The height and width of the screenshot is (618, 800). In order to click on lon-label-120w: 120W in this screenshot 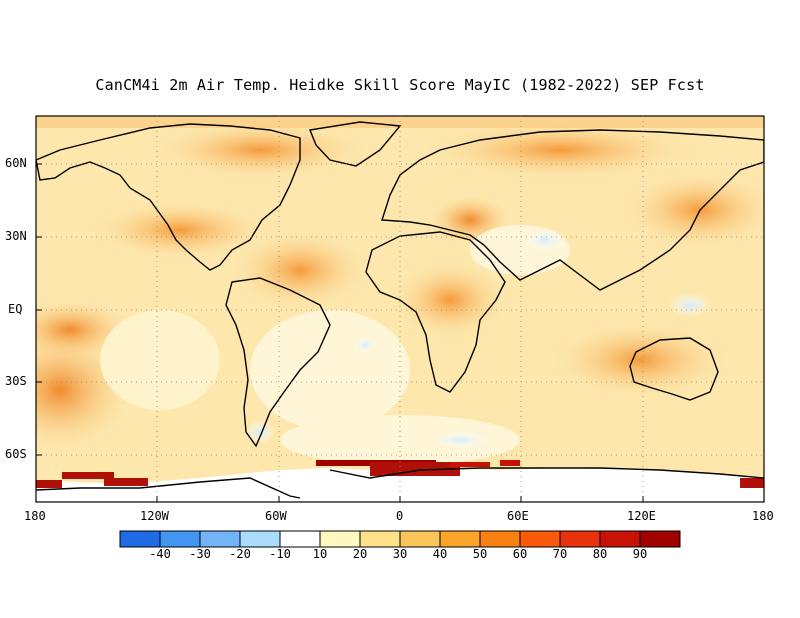, I will do `click(154, 516)`.